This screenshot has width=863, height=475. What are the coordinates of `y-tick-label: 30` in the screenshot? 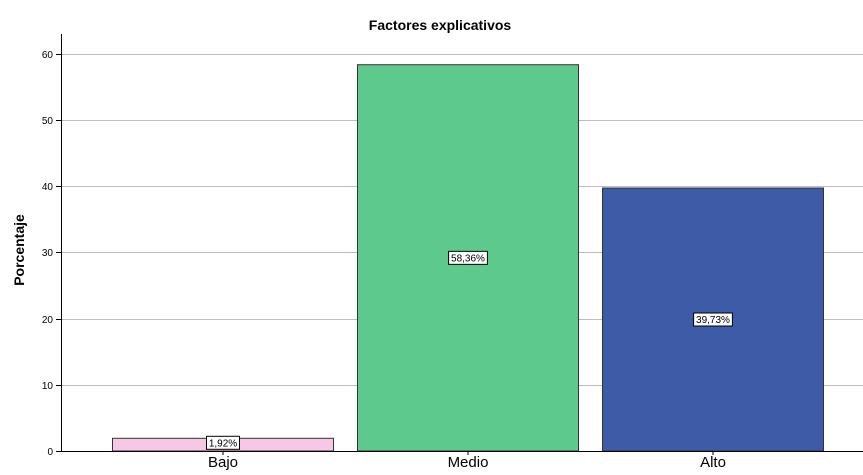 It's located at (48, 253).